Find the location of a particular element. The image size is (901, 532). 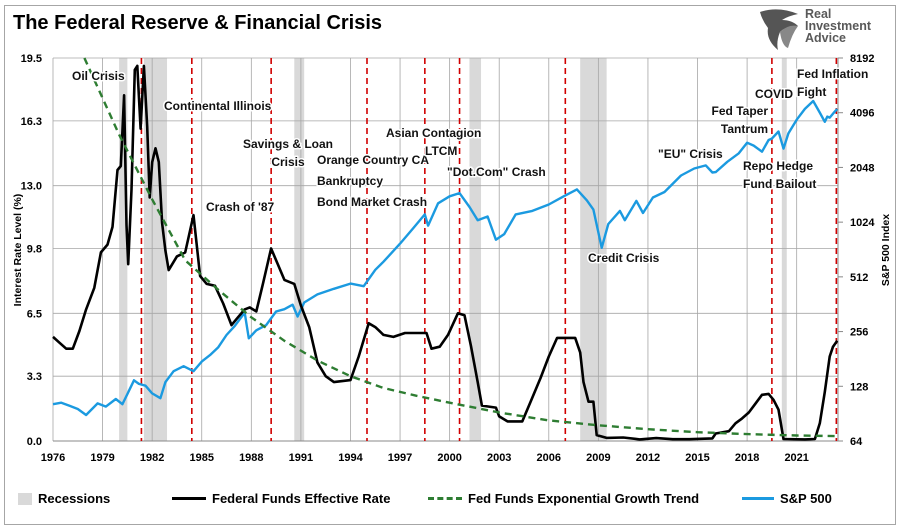

y2-tick-label: 64 is located at coordinates (856, 442).